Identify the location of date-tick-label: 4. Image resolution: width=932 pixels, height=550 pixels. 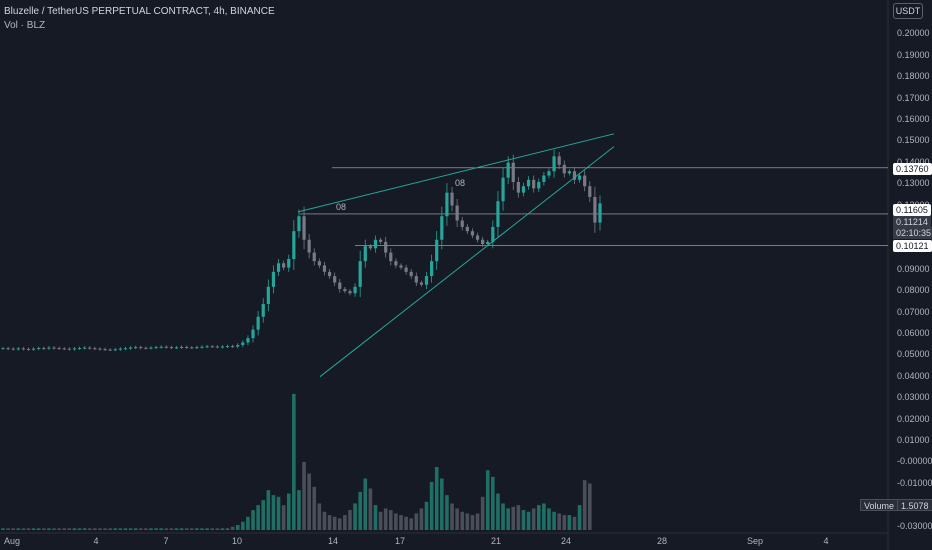
(95, 541).